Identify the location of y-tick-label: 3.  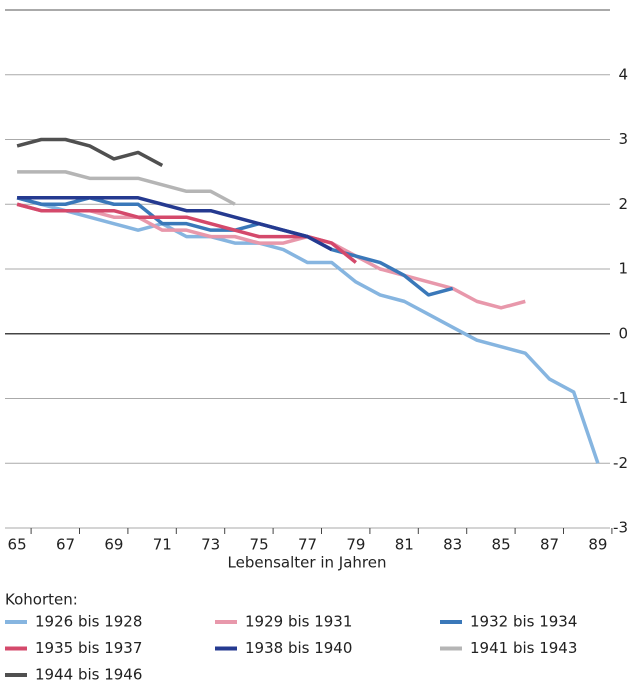
(623, 139).